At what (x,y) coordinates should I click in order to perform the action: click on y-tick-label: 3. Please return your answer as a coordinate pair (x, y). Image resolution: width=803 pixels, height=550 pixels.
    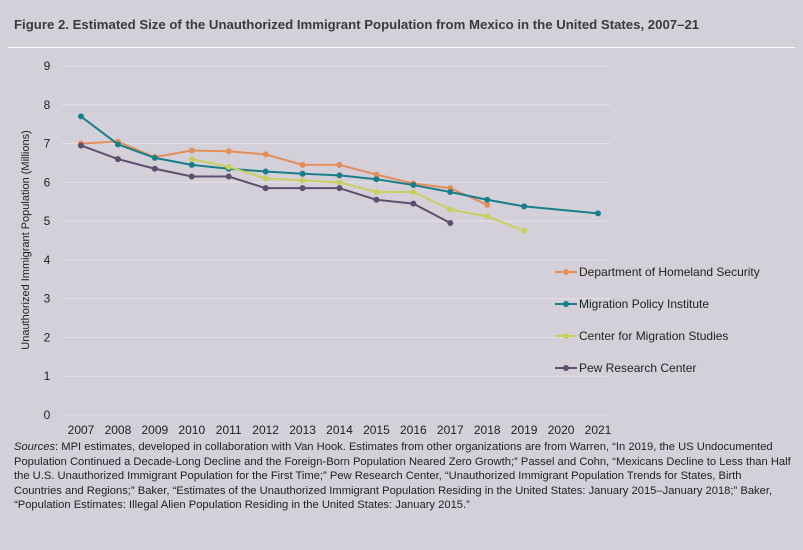
    Looking at the image, I should click on (47, 299).